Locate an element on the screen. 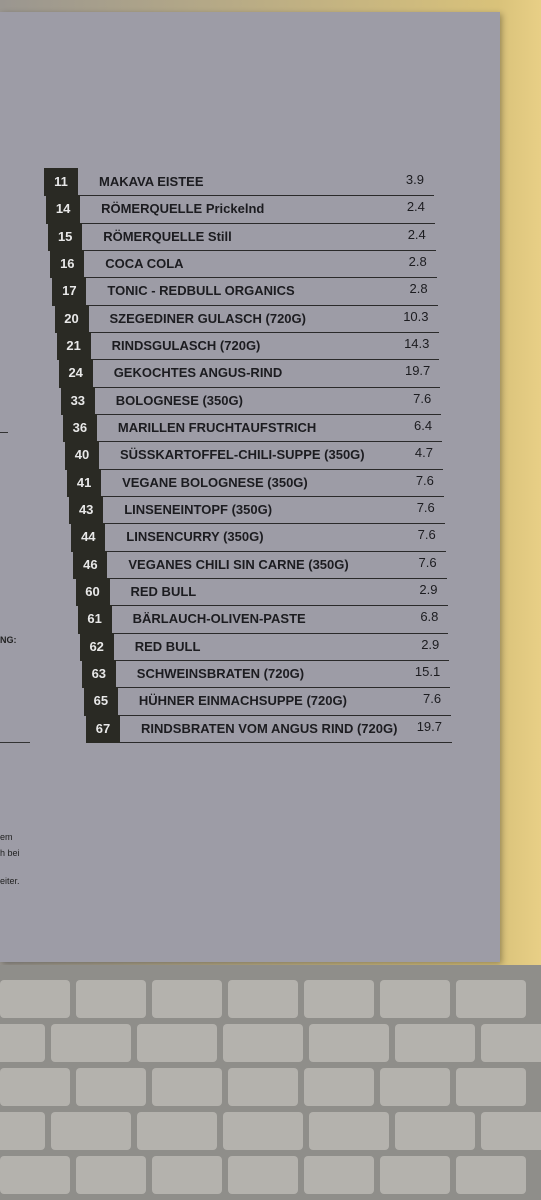 The width and height of the screenshot is (541, 1200). item-price: 14.3 is located at coordinates (417, 343).